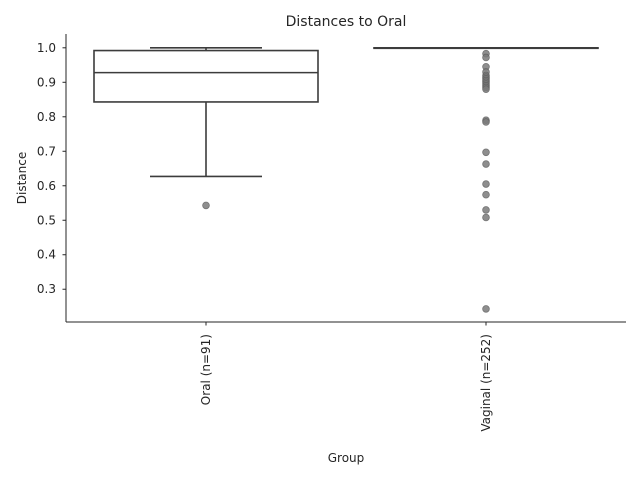 The width and height of the screenshot is (640, 480). I want to click on y-tick-label: 0.3, so click(46, 289).